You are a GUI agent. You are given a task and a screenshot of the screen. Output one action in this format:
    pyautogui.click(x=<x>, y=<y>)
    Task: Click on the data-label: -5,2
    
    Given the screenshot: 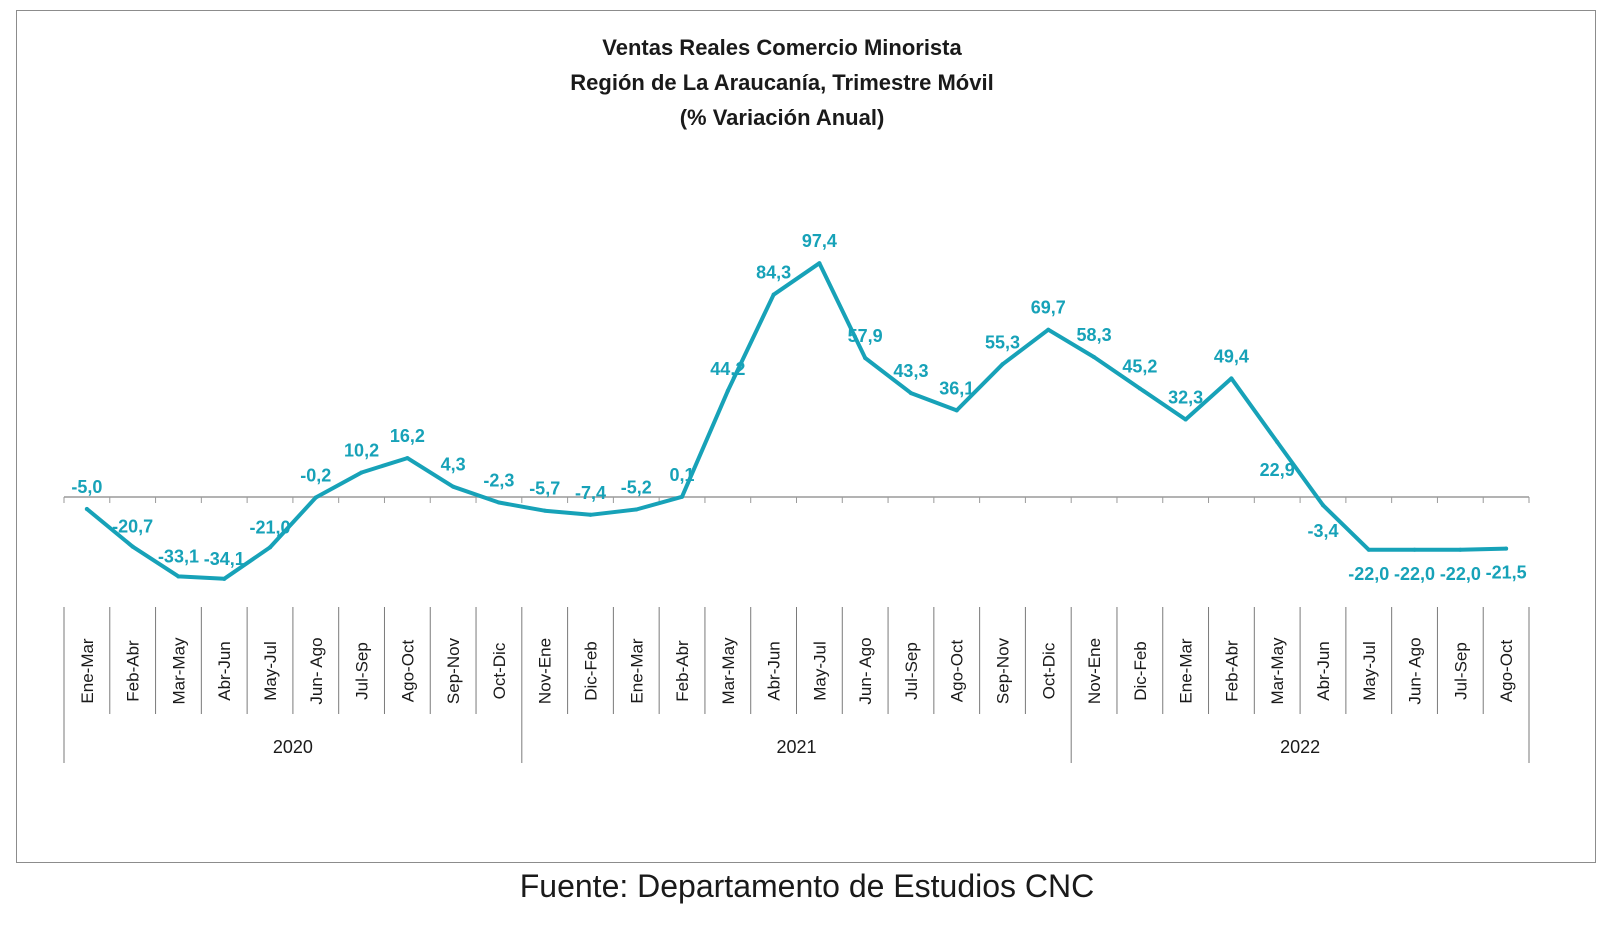 What is the action you would take?
    pyautogui.click(x=636, y=487)
    